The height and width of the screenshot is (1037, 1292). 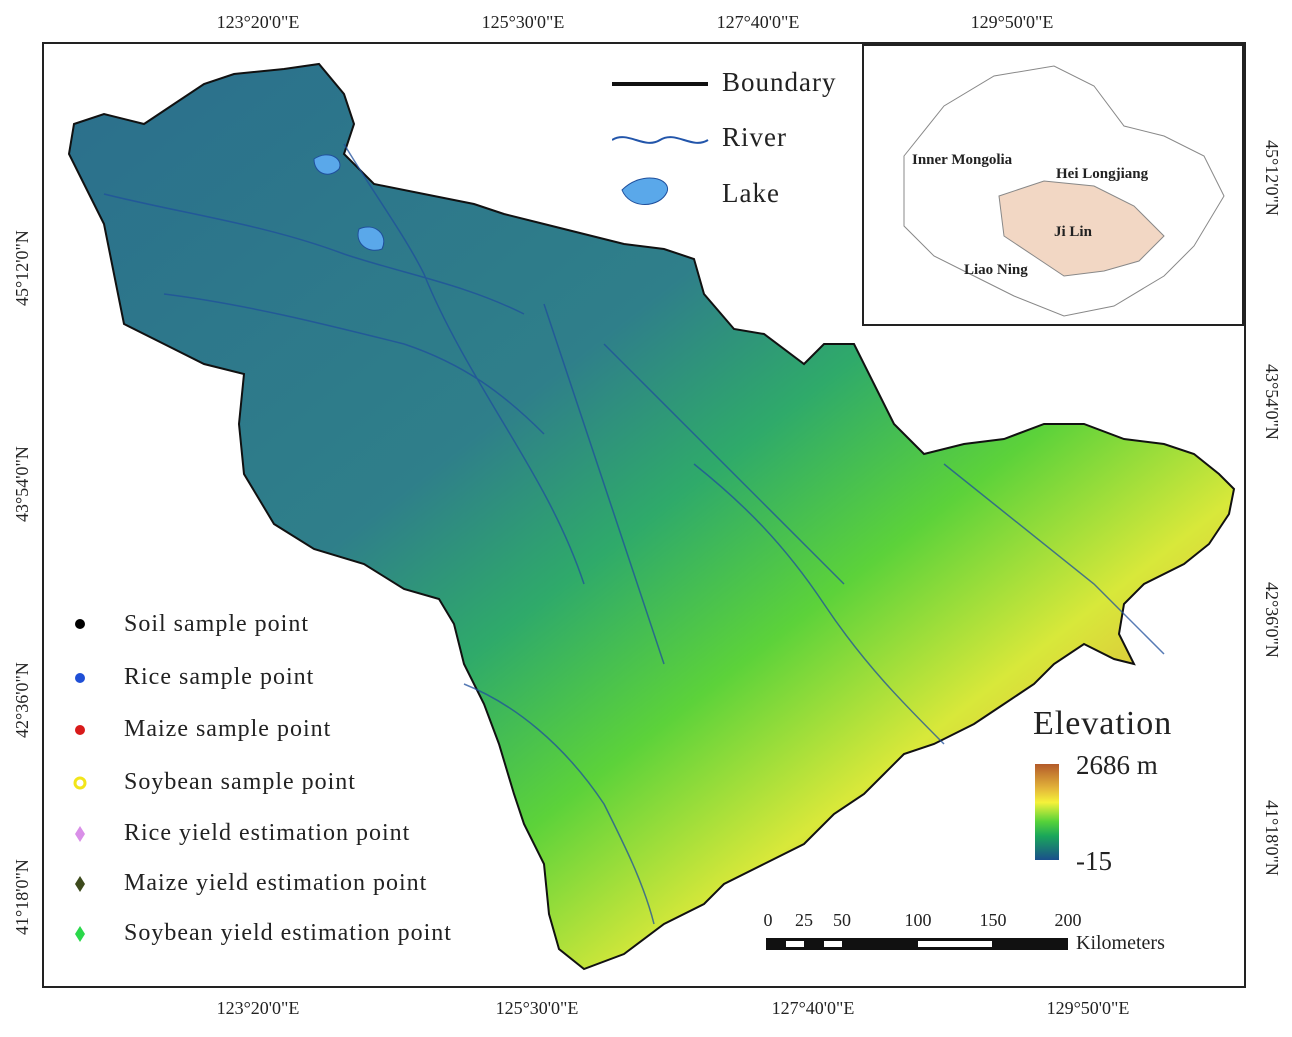 I want to click on legend-soybean-sample: Soybean sample point, so click(x=240, y=782).